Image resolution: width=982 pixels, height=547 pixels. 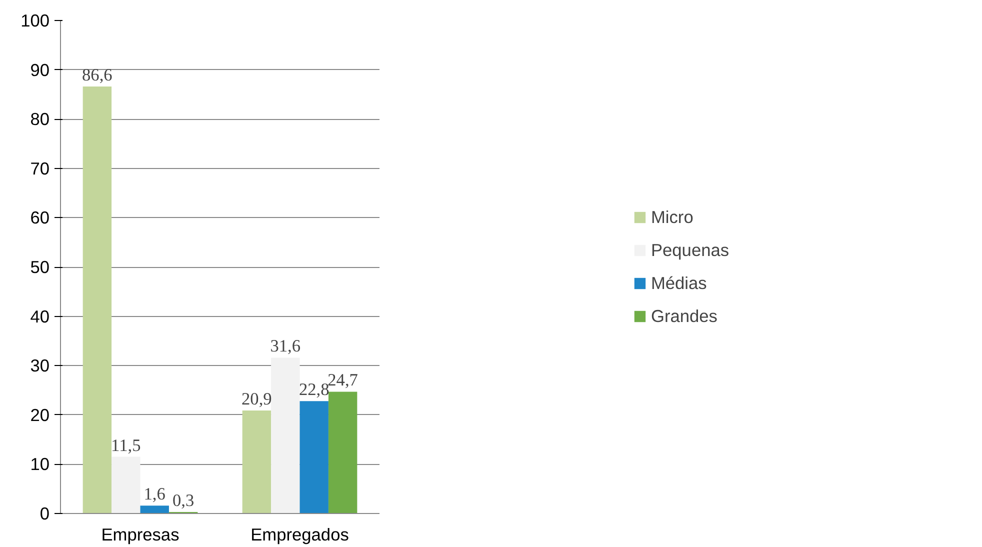 What do you see at coordinates (40, 70) in the screenshot?
I see `y-tick-label: 90` at bounding box center [40, 70].